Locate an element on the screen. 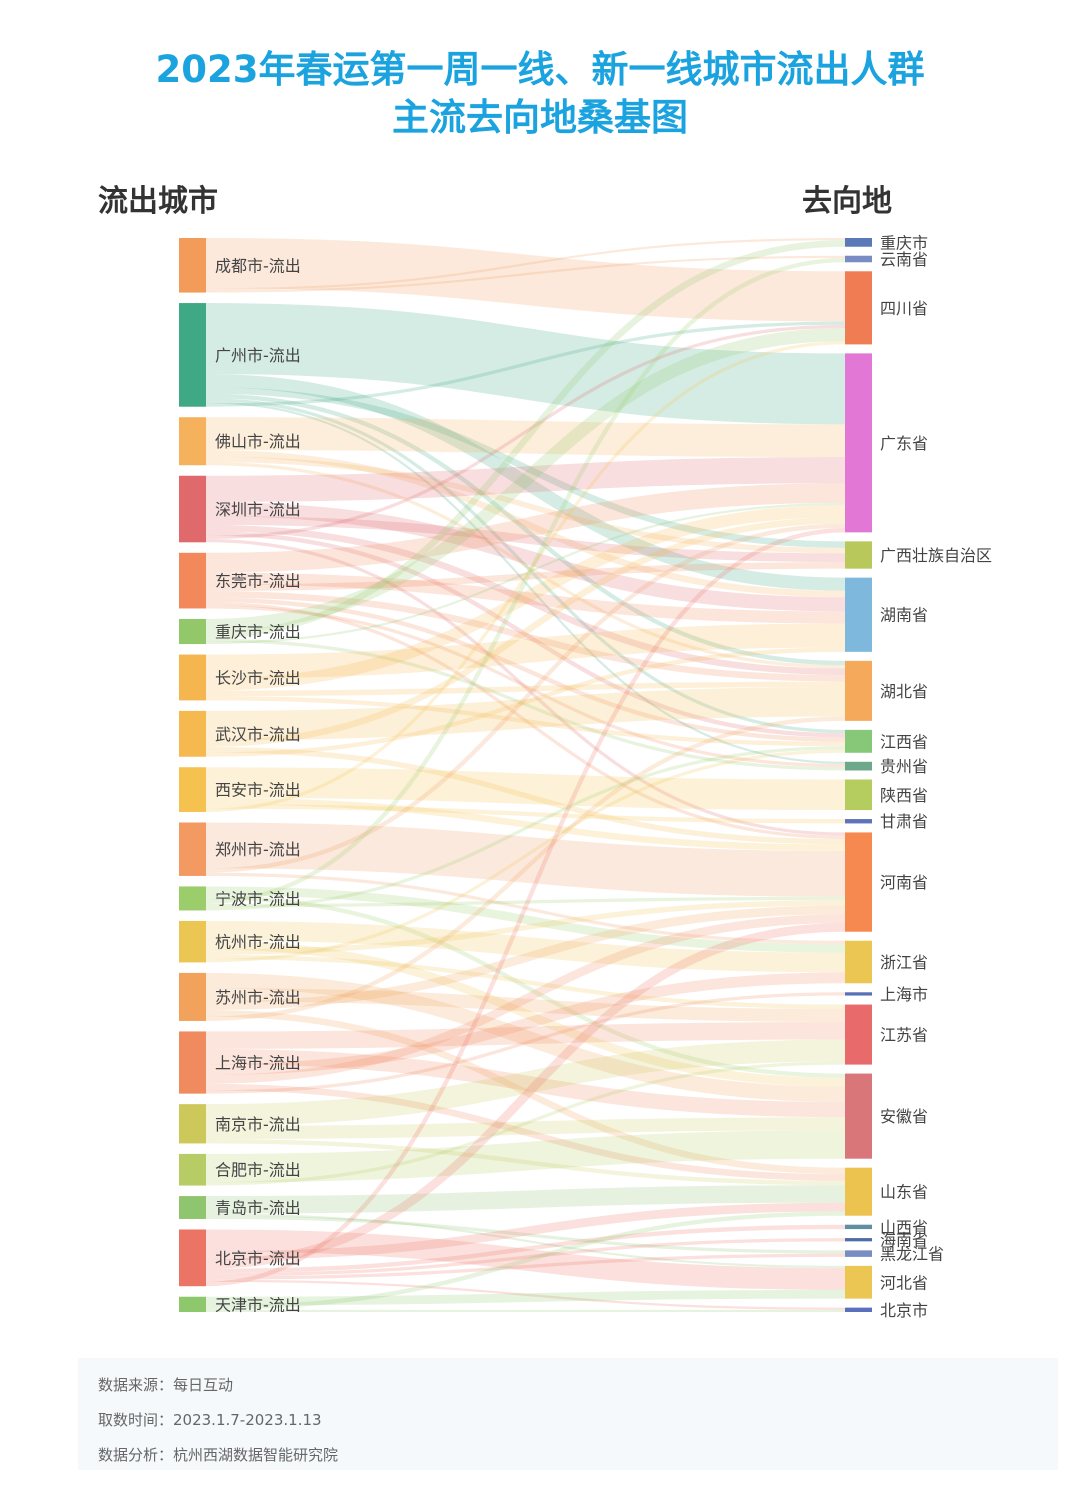 Image resolution: width=1080 pixels, height=1495 pixels. footer-data-source: 数据来源：每日互动 is located at coordinates (166, 1385).